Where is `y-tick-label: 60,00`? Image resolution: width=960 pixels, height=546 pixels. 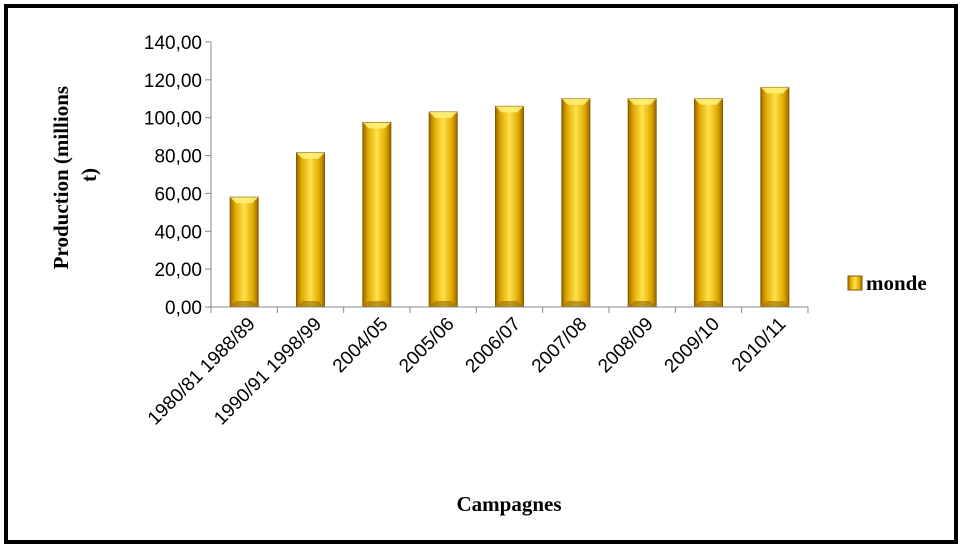
y-tick-label: 60,00 is located at coordinates (178, 194).